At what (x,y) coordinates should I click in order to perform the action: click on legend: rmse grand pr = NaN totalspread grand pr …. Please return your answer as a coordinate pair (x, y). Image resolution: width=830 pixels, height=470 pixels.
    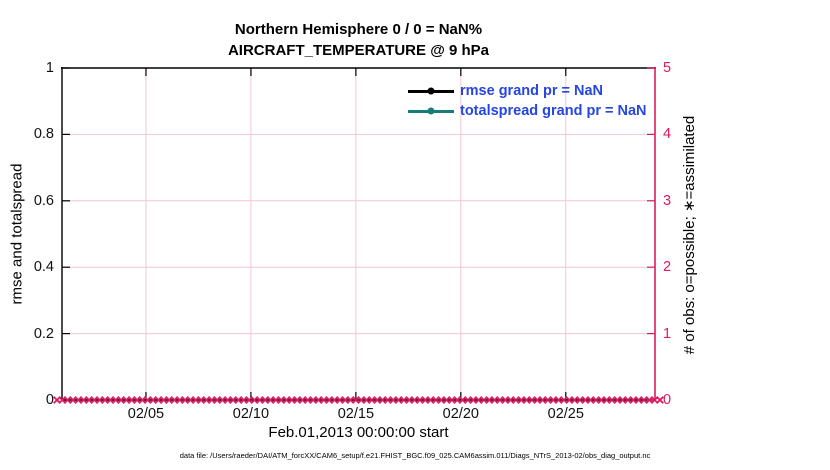
    Looking at the image, I should click on (527, 101).